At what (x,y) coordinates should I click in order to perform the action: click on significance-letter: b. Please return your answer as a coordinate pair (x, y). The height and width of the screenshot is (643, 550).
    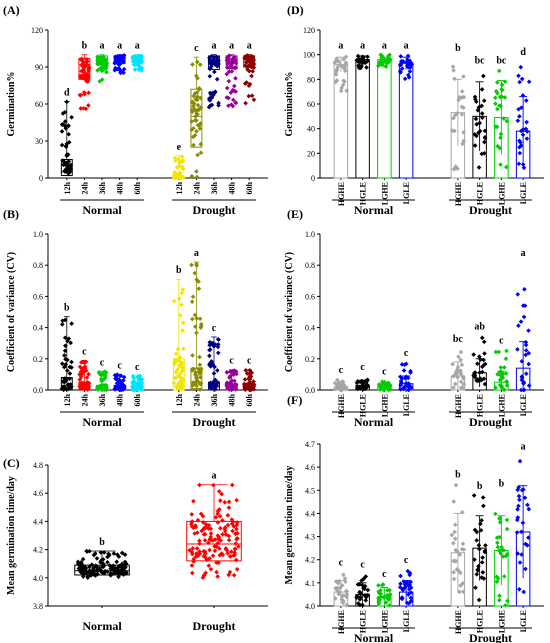
    Looking at the image, I should click on (67, 308).